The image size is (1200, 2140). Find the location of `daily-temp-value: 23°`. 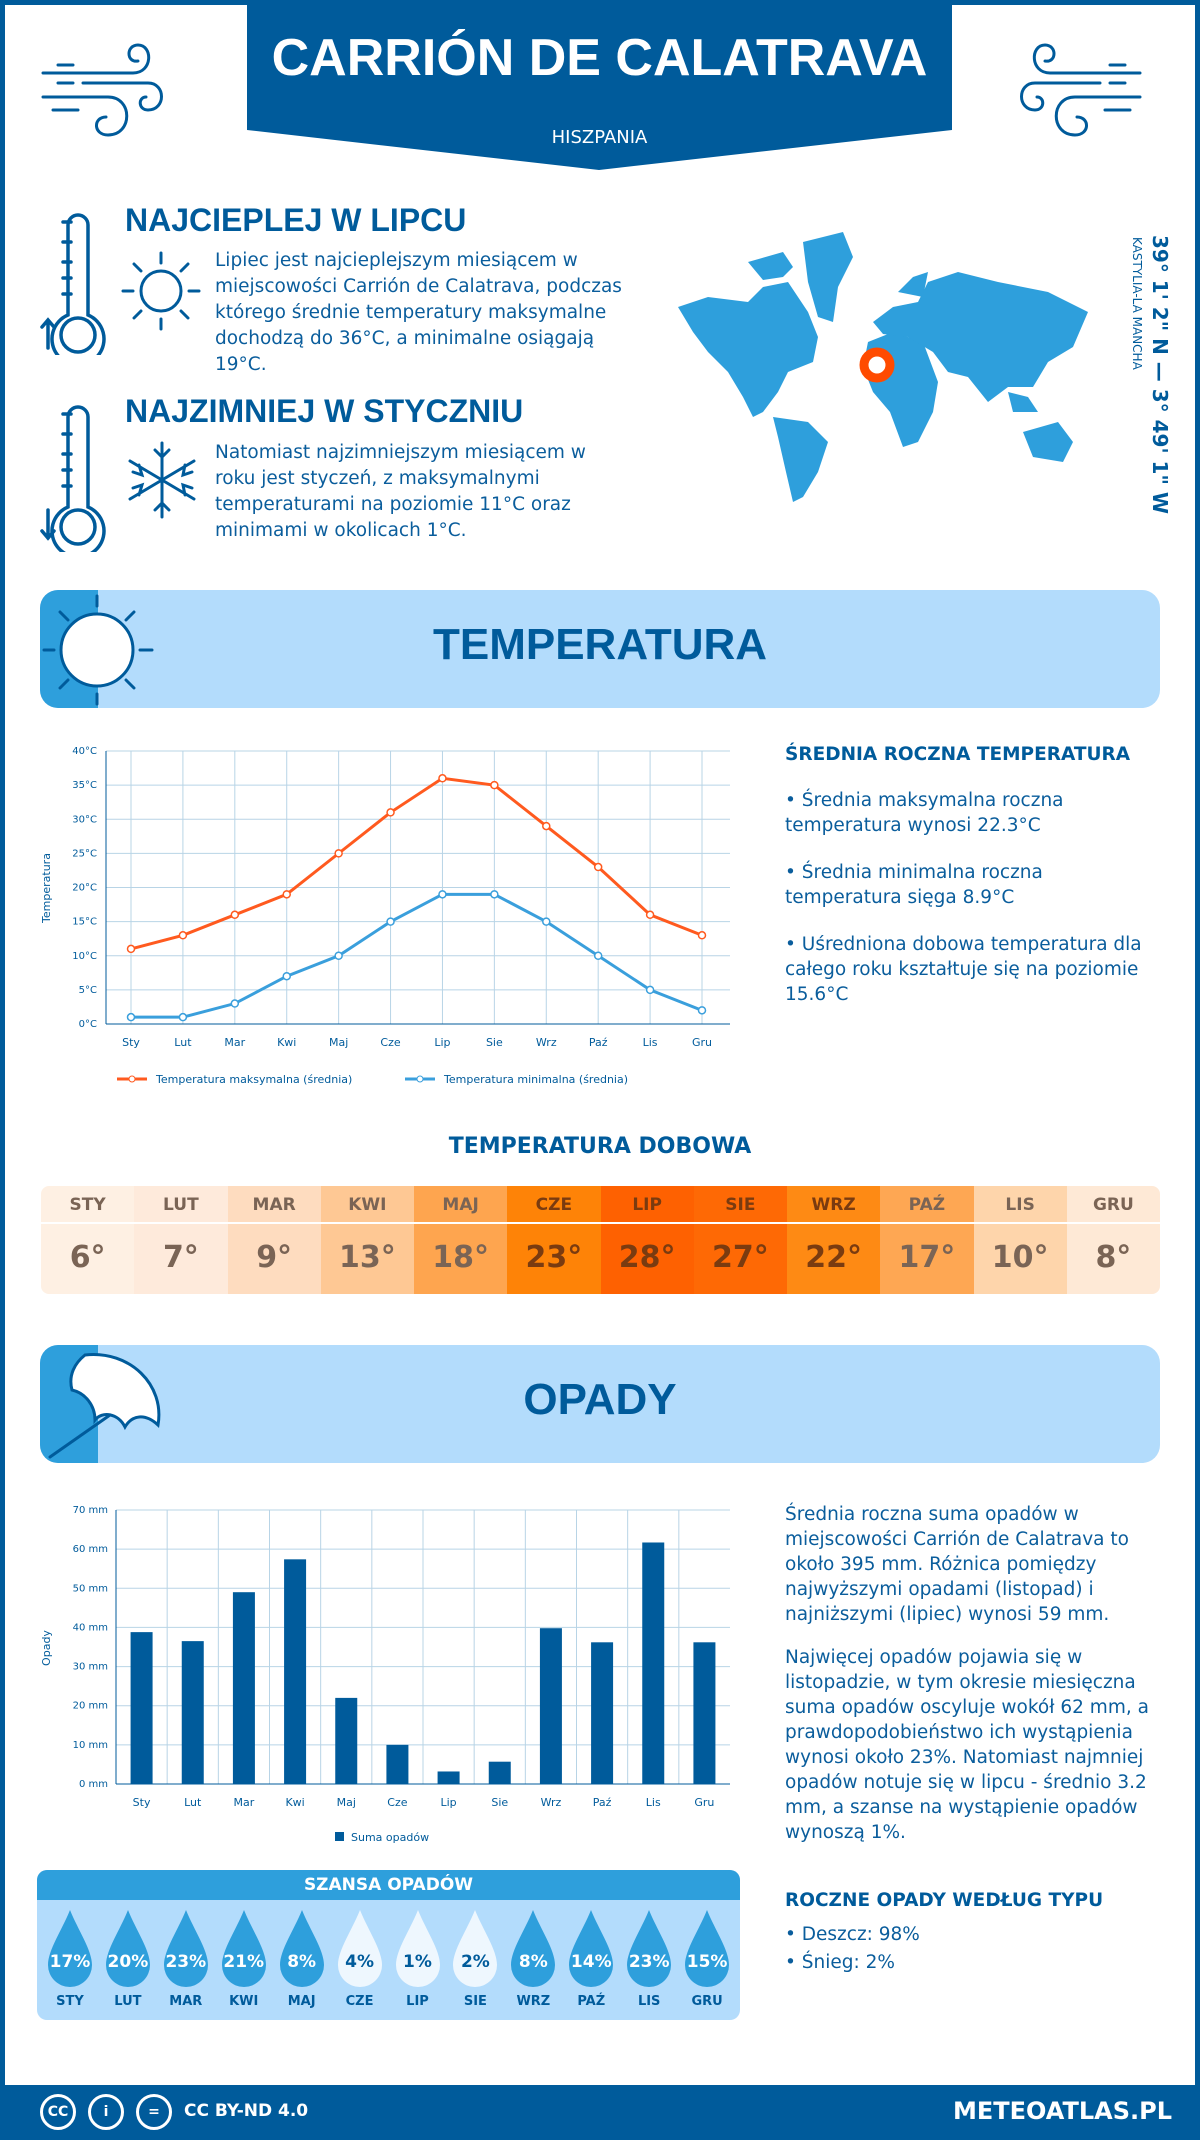

daily-temp-value: 23° is located at coordinates (554, 1257).